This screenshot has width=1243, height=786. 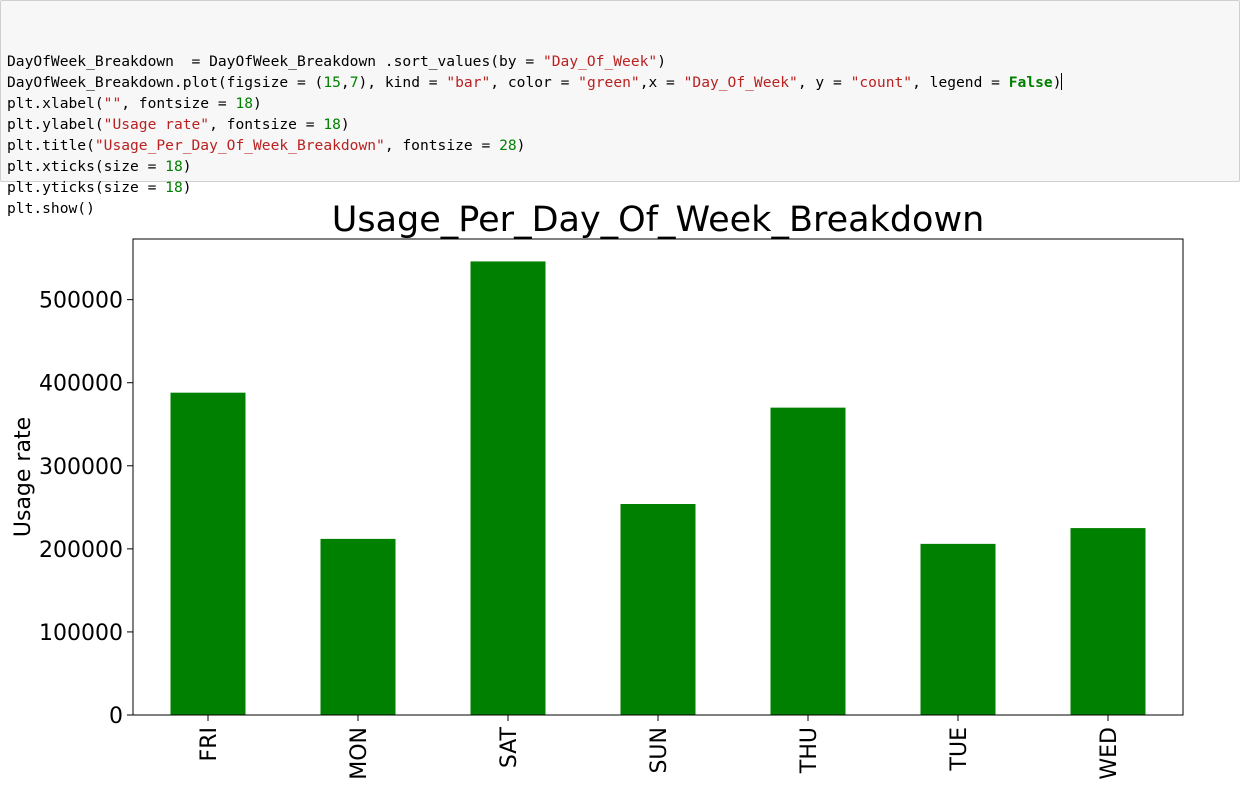 What do you see at coordinates (1109, 753) in the screenshot?
I see `x-tick-label: WED` at bounding box center [1109, 753].